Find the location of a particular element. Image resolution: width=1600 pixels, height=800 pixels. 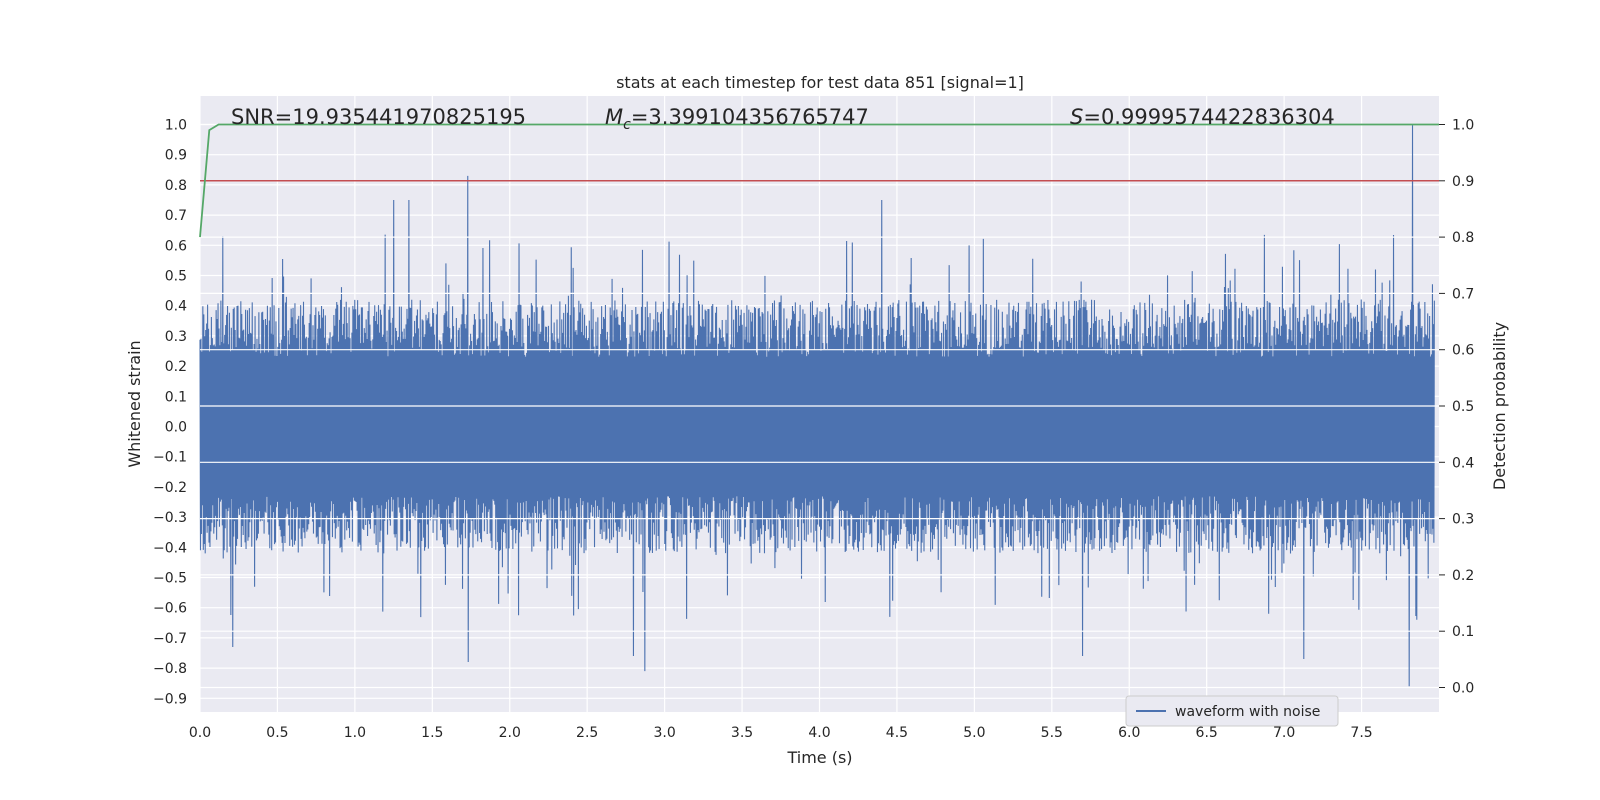

y-right-tick-label: 0.8 is located at coordinates (1463, 238).